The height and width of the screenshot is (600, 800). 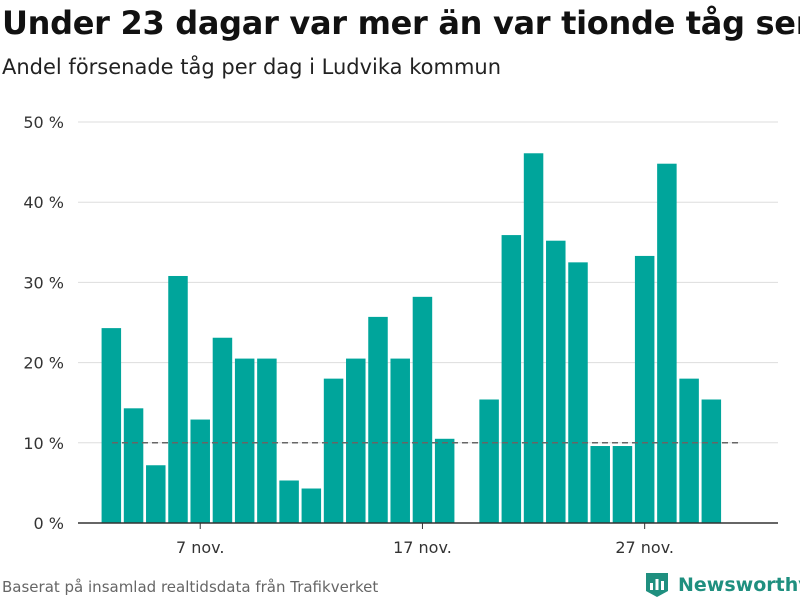 What do you see at coordinates (43, 443) in the screenshot?
I see `y-tick-label: 10 %` at bounding box center [43, 443].